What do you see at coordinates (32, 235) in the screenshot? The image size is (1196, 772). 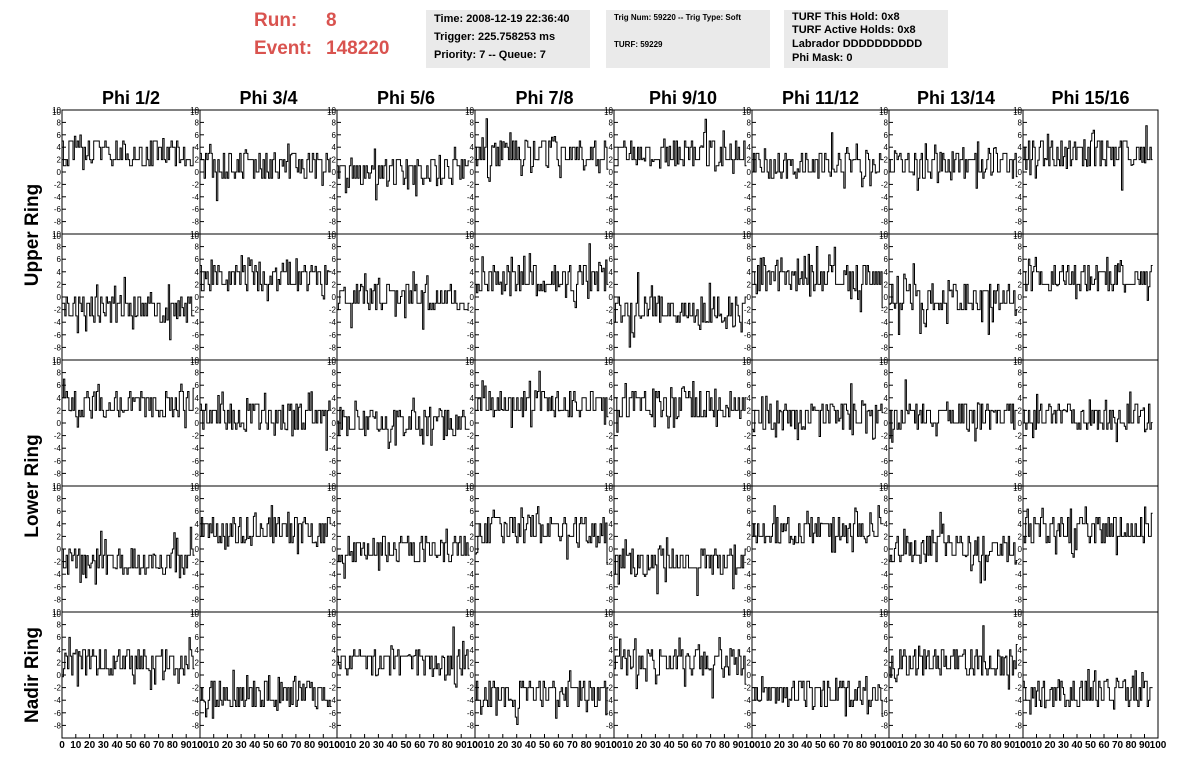 I see `row-label: Upper Ring` at bounding box center [32, 235].